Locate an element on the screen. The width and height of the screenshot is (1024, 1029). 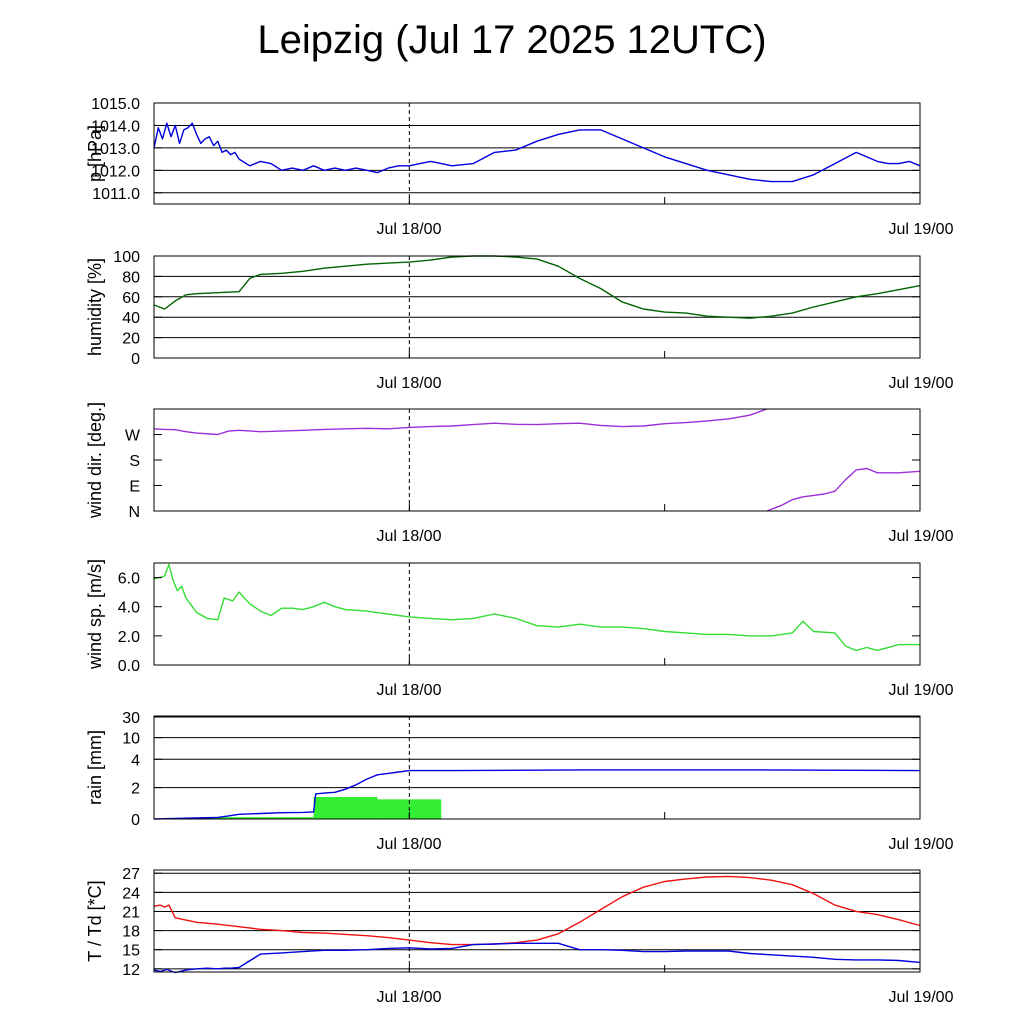
y-tick-label: 12 is located at coordinates (131, 970).